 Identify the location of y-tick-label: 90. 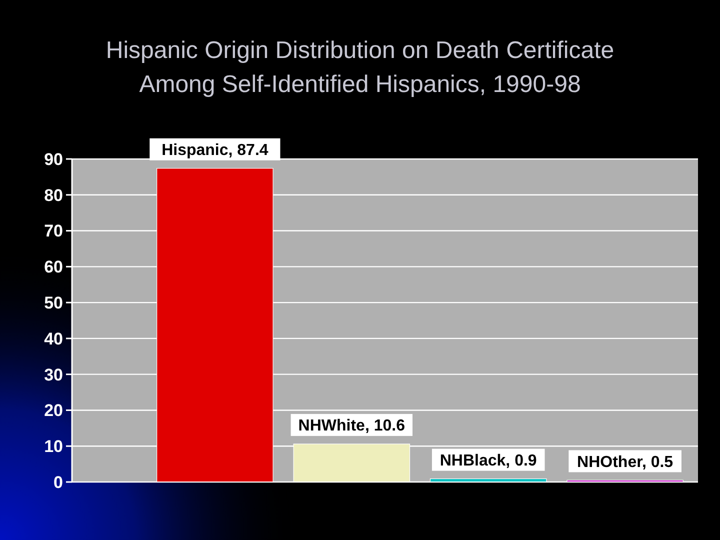
(53, 159).